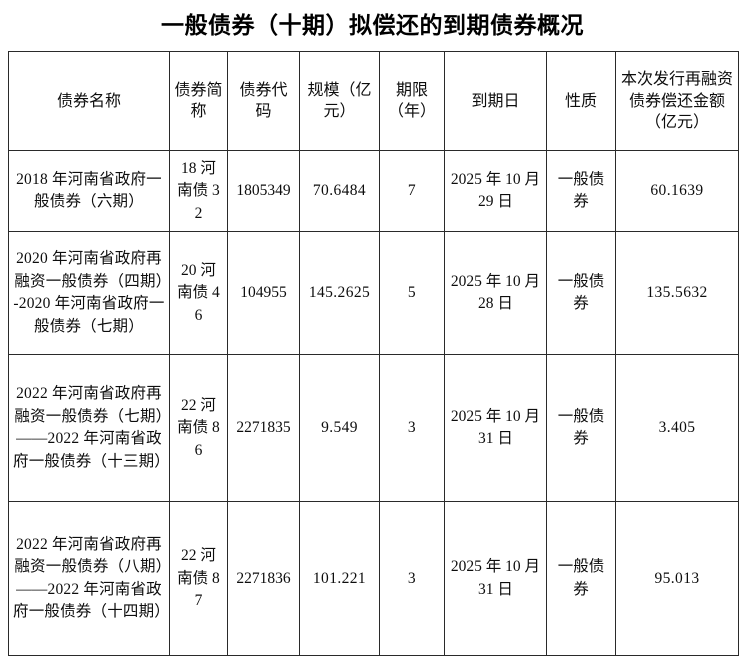 This screenshot has height=656, width=745. What do you see at coordinates (89, 101) in the screenshot?
I see `column-header-bond-name: 债券名称` at bounding box center [89, 101].